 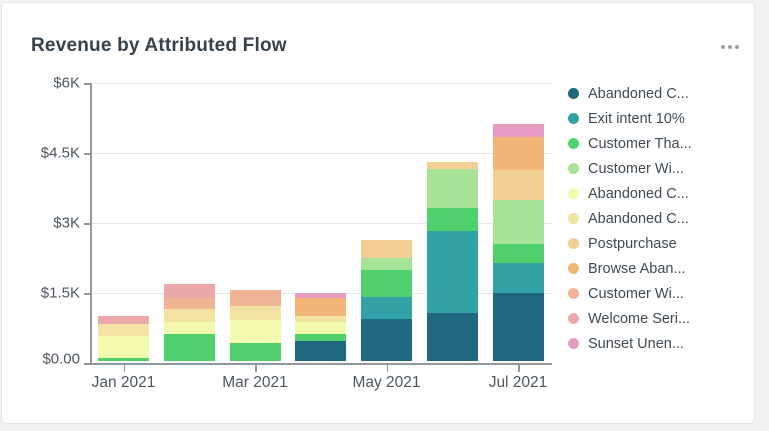 I want to click on legend-label: Postpurchase, so click(x=632, y=243).